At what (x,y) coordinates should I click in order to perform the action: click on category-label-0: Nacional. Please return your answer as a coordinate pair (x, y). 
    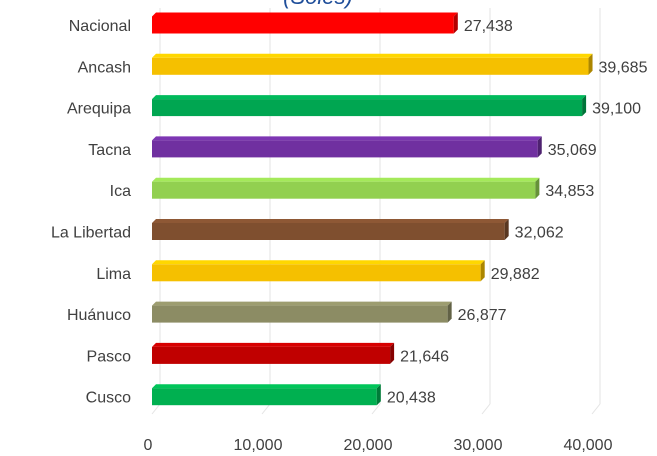
    Looking at the image, I should click on (100, 26).